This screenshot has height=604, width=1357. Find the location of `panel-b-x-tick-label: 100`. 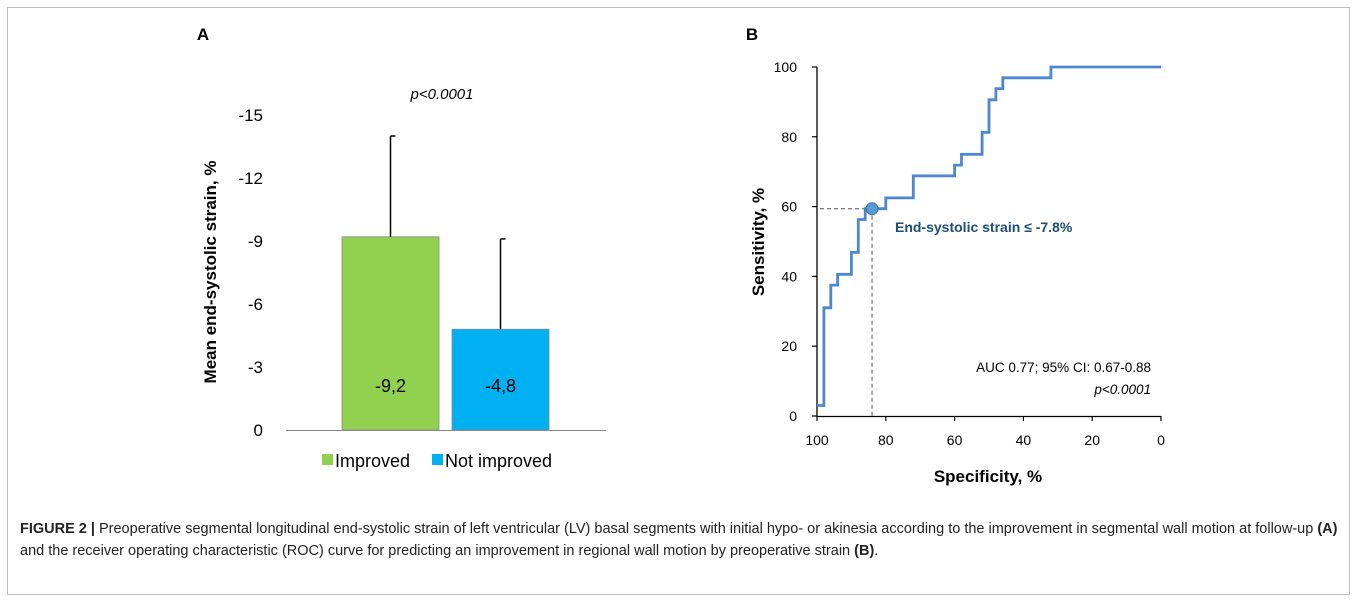

panel-b-x-tick-label: 100 is located at coordinates (817, 440).